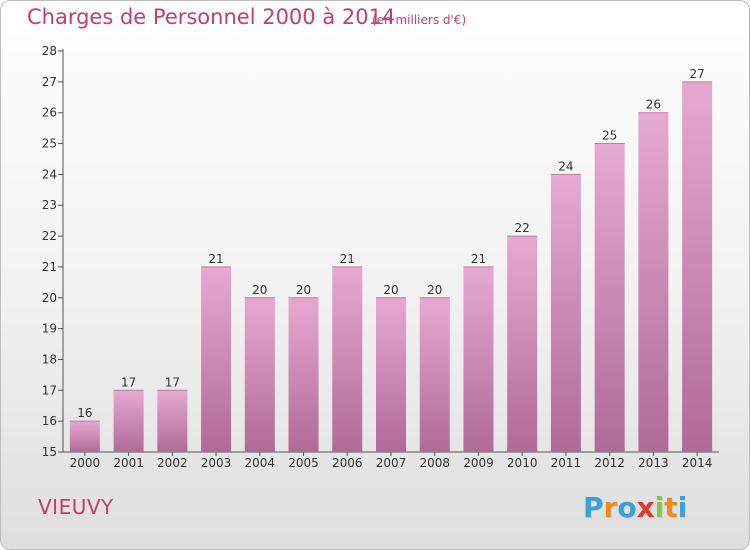 The width and height of the screenshot is (750, 550). What do you see at coordinates (565, 166) in the screenshot?
I see `bar-value-label: 24` at bounding box center [565, 166].